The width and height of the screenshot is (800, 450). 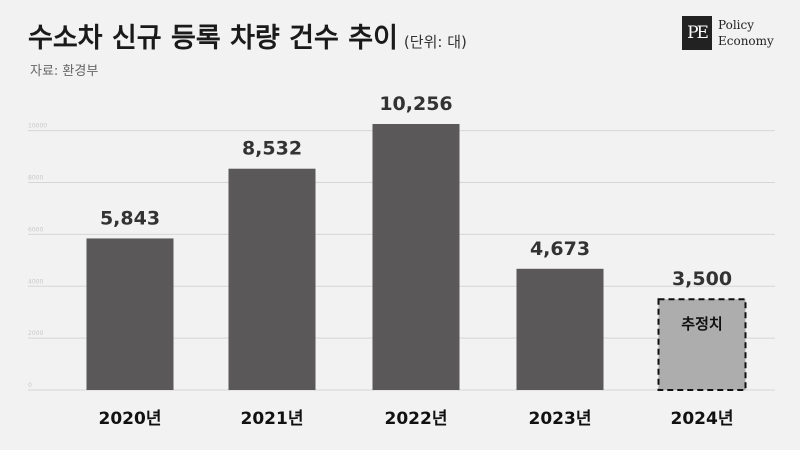 What do you see at coordinates (272, 149) in the screenshot?
I see `data-label: 8,532` at bounding box center [272, 149].